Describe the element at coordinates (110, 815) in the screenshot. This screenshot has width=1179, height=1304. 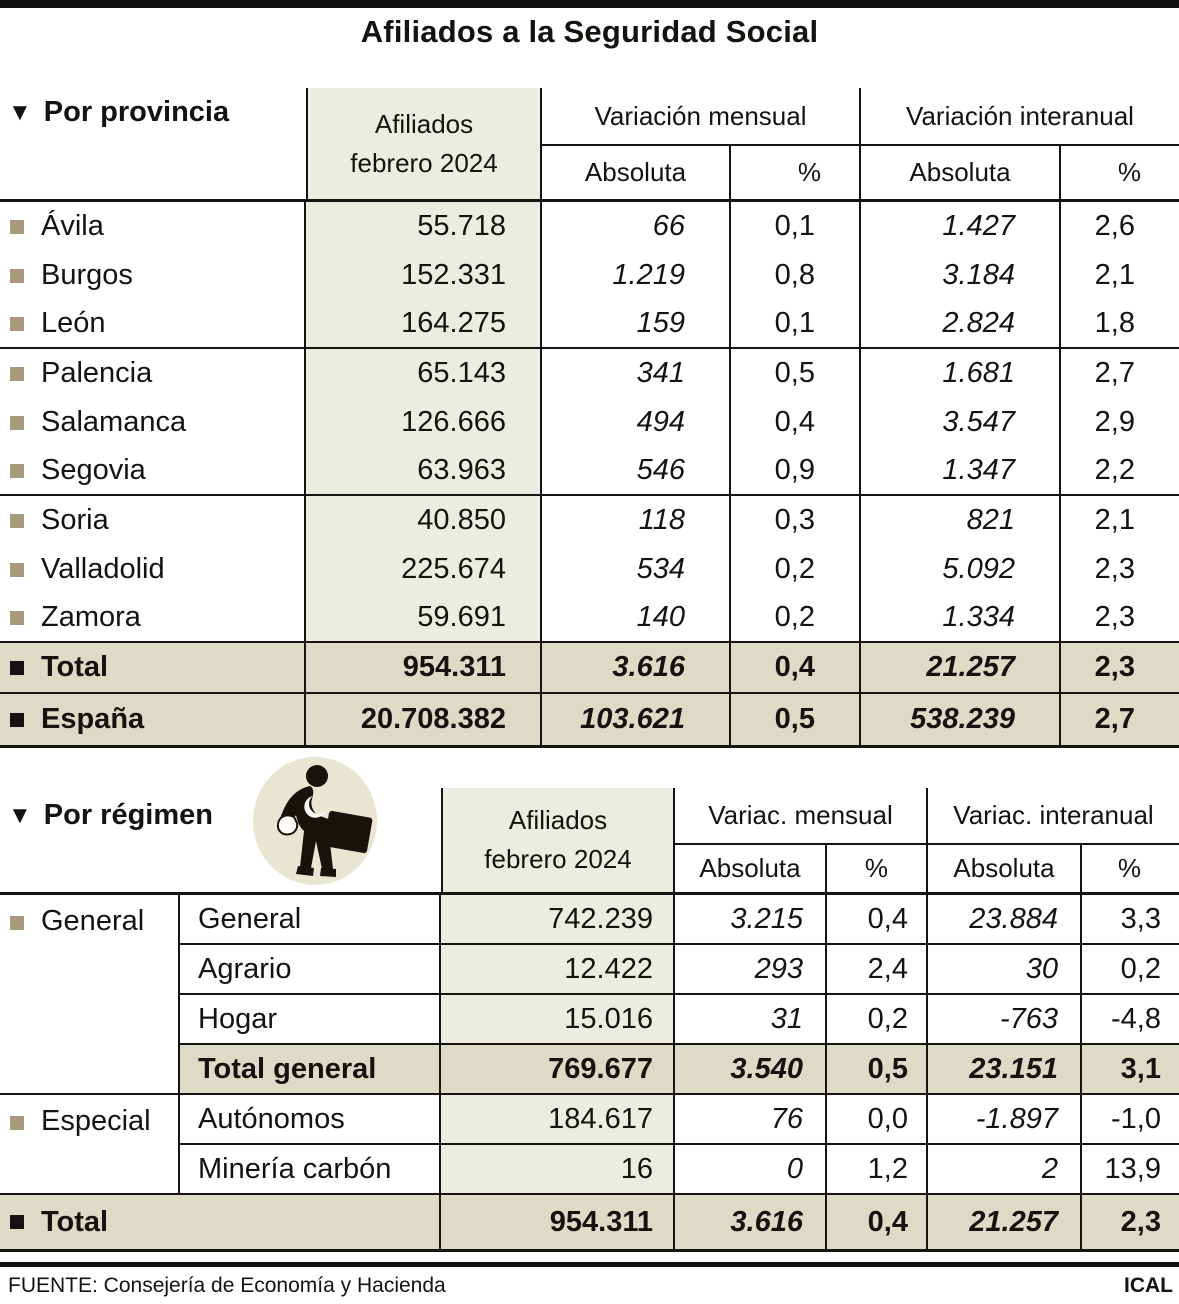
I see `section-header-regimen: ▼ Por régimen` at that location.